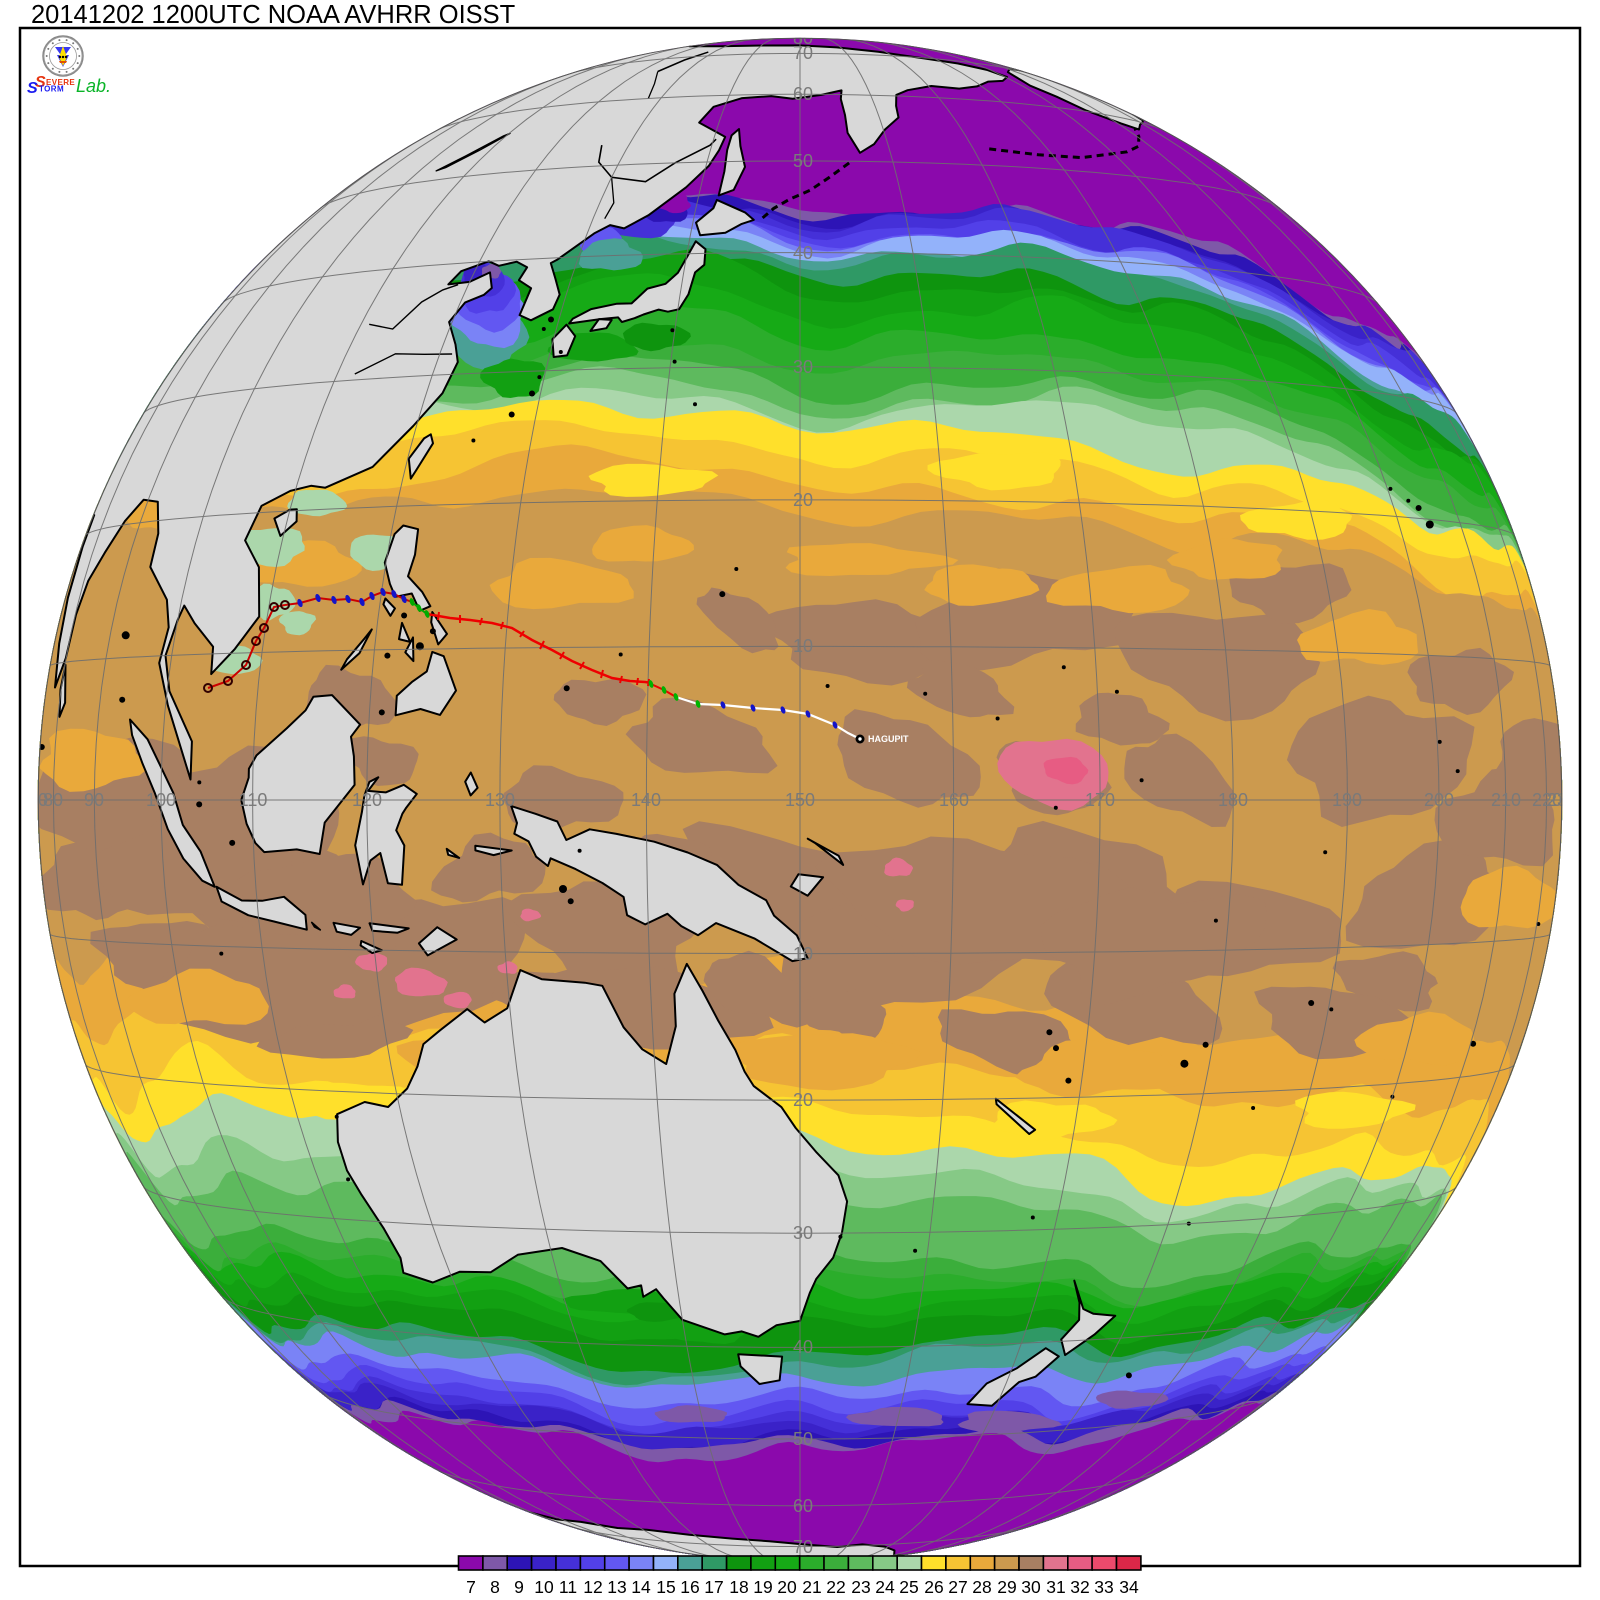  Describe the element at coordinates (641, 1587) in the screenshot. I see `svg-text: 14` at that location.